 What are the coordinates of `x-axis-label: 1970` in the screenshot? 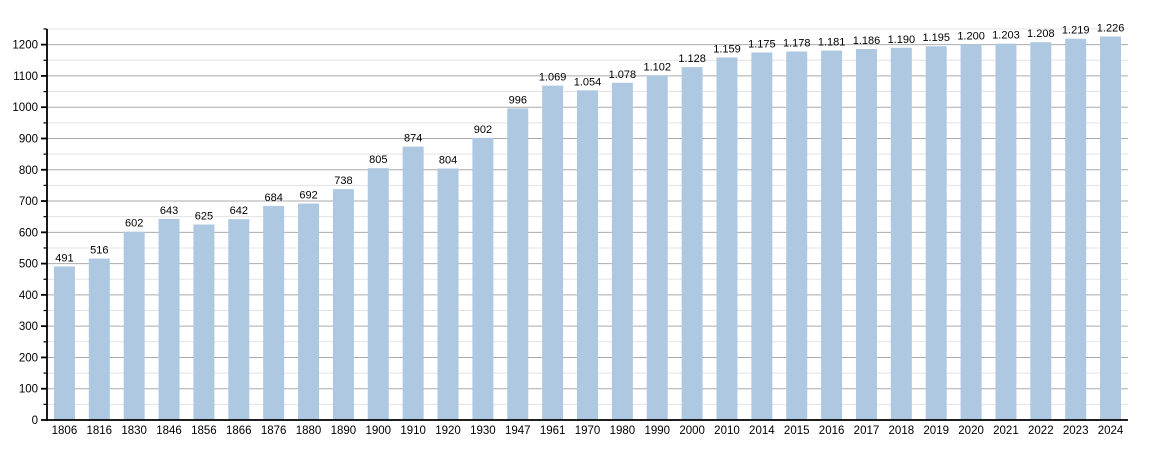 It's located at (588, 431).